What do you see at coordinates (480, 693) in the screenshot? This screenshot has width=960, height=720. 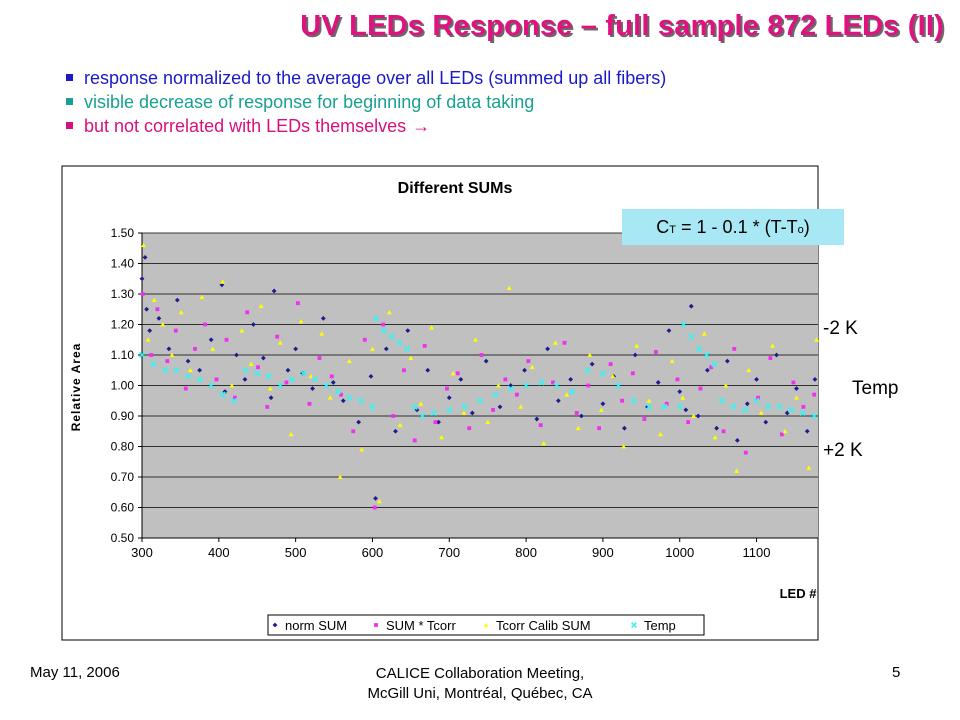 I see `footer-line-2: McGill Uni, Montréal, Québec, CA` at bounding box center [480, 693].